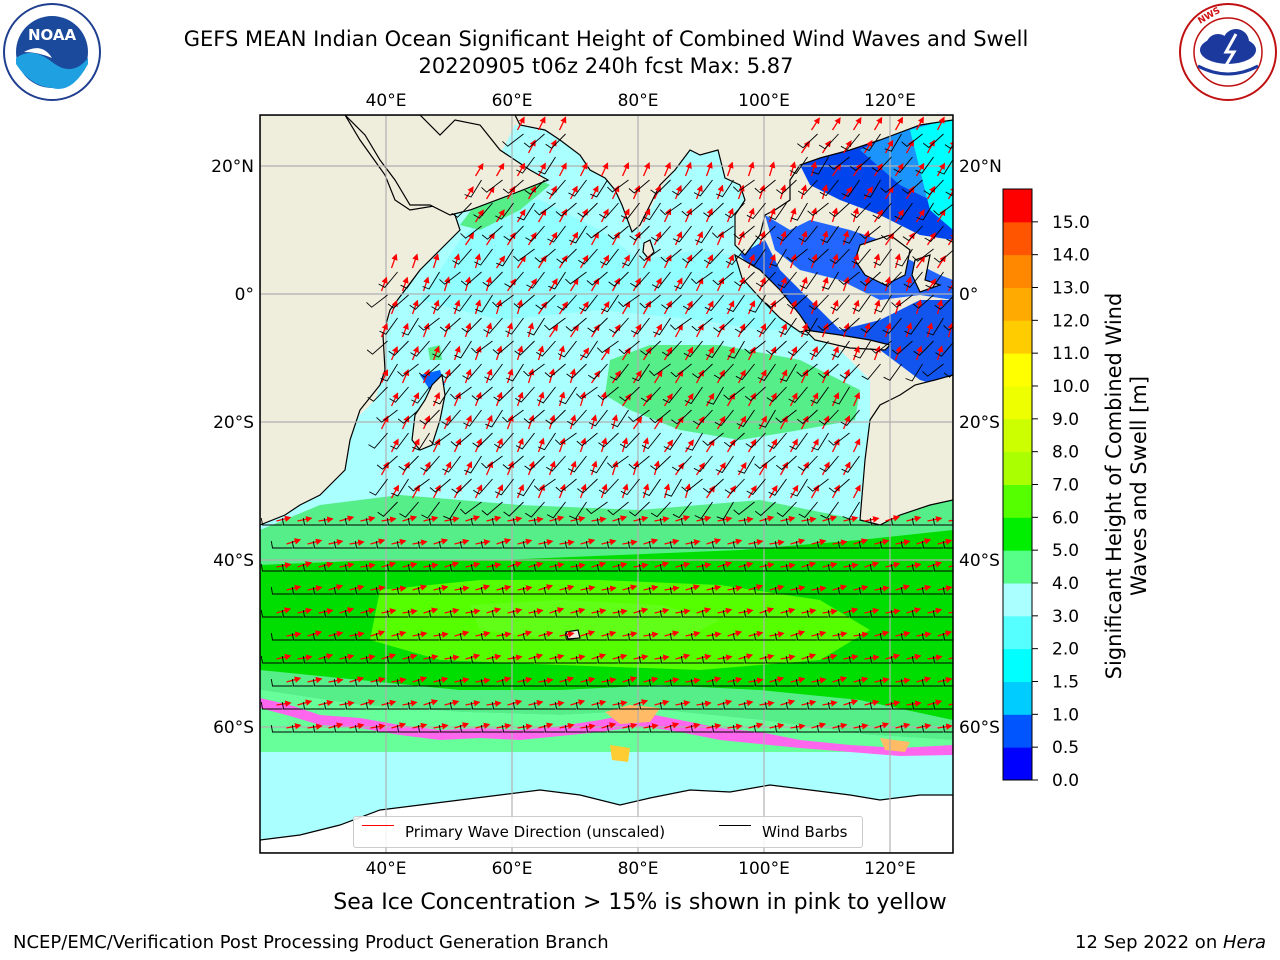  What do you see at coordinates (1071, 387) in the screenshot?
I see `colorbar-tick-label: 10.0` at bounding box center [1071, 387].